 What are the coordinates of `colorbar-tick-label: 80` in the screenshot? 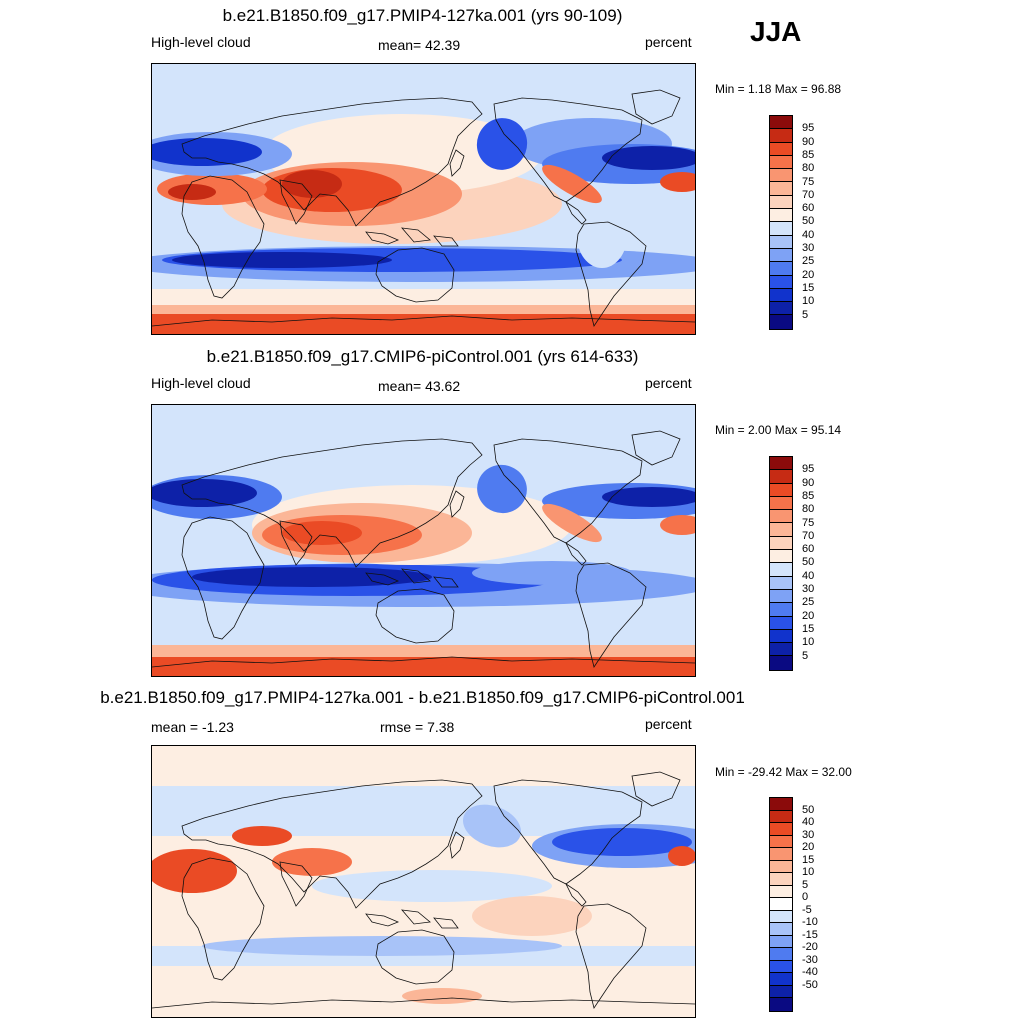 It's located at (808, 168).